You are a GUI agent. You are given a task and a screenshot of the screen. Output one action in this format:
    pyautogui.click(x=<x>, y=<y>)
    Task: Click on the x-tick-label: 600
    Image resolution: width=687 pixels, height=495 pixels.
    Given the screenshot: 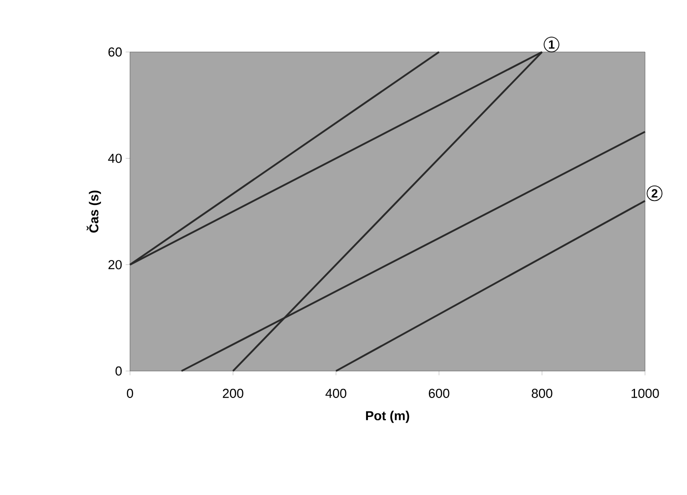 What is the action you would take?
    pyautogui.click(x=439, y=393)
    